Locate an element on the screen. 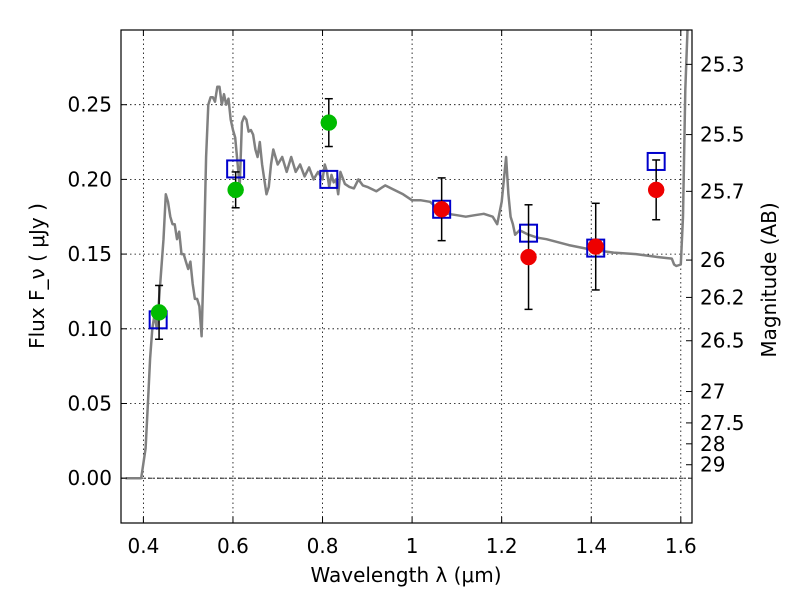 The width and height of the screenshot is (800, 600). y-tick-label: 0.20 is located at coordinates (89, 179).